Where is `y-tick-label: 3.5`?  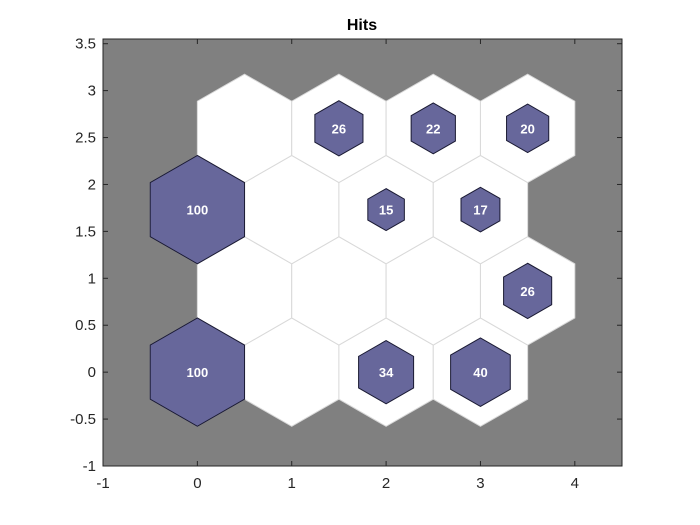 y-tick-label: 3.5 is located at coordinates (85, 44).